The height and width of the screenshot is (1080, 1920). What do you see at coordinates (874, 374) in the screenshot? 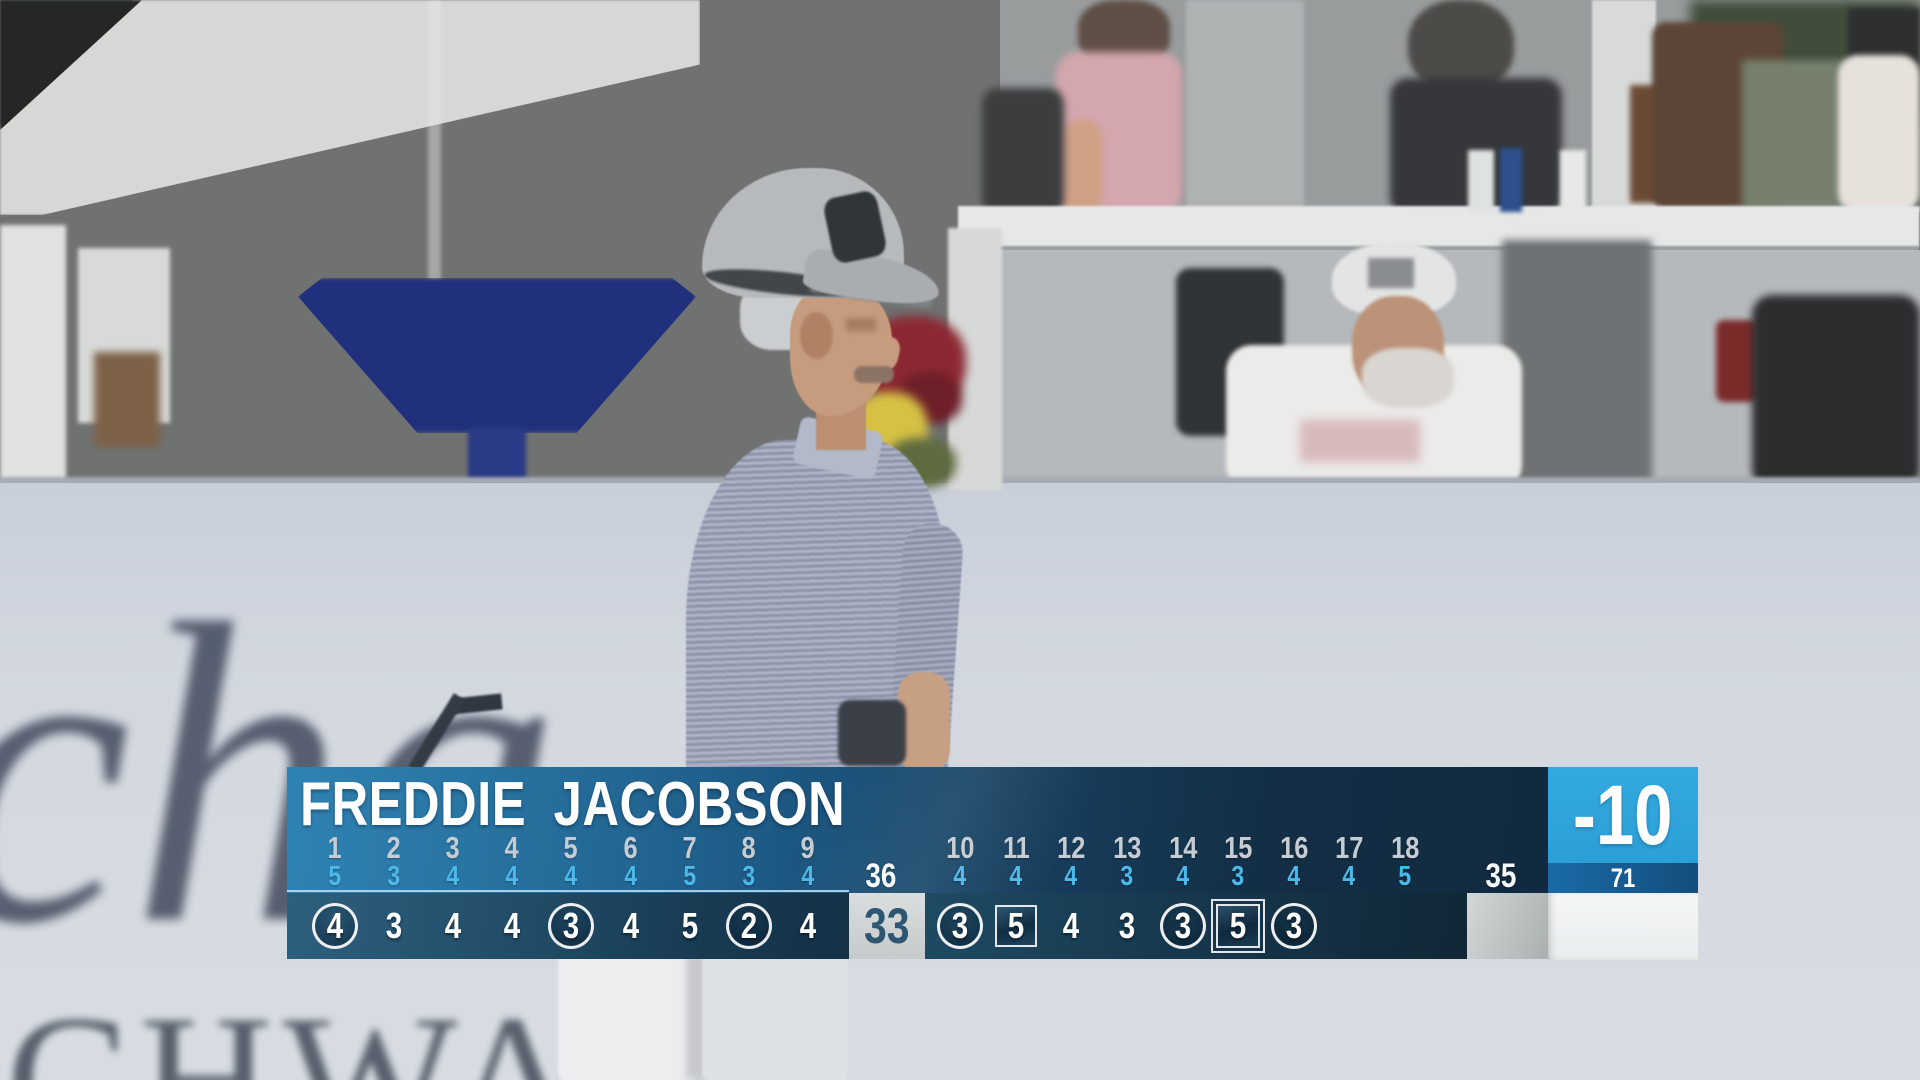
I see `golfer-mustache` at bounding box center [874, 374].